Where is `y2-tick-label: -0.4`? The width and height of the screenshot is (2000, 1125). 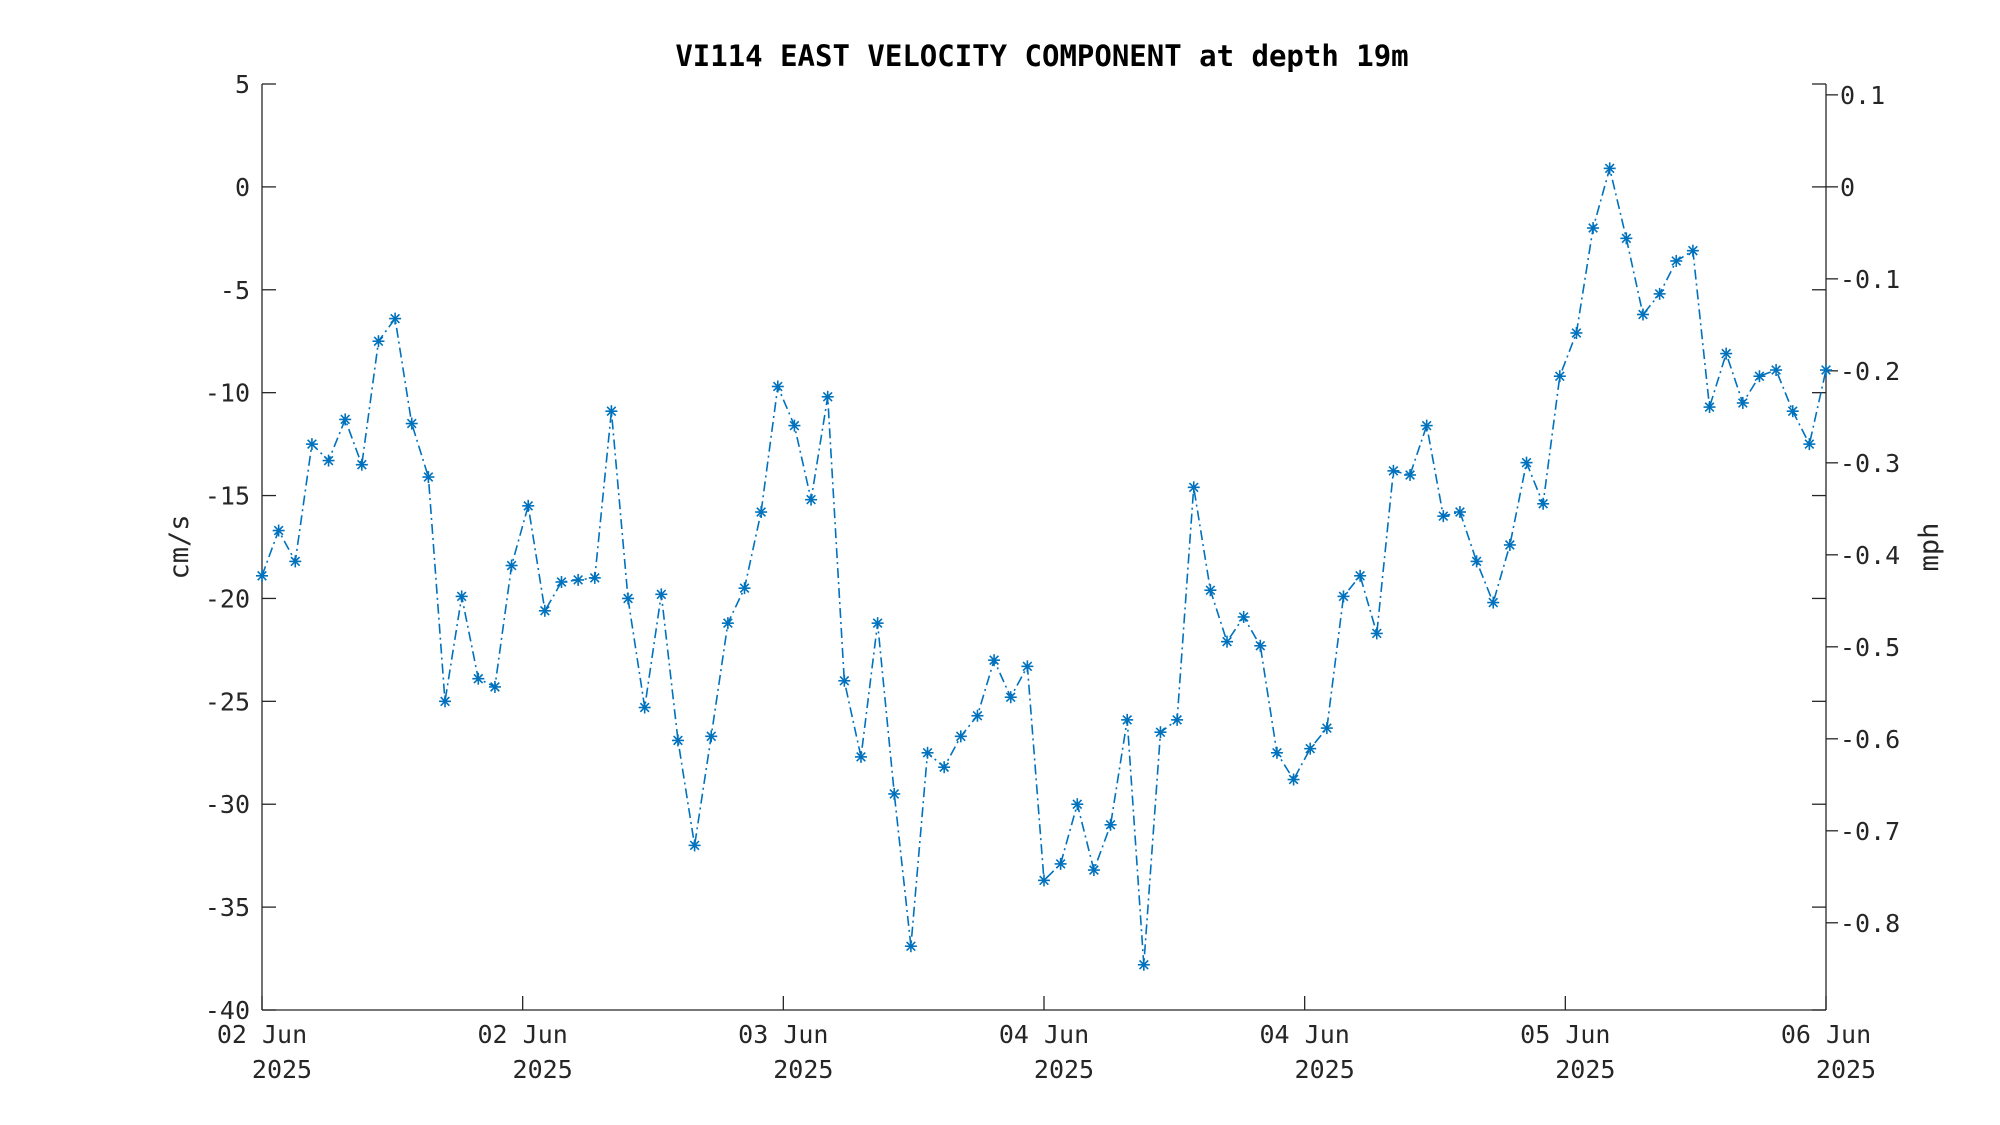 y2-tick-label: -0.4 is located at coordinates (1870, 555).